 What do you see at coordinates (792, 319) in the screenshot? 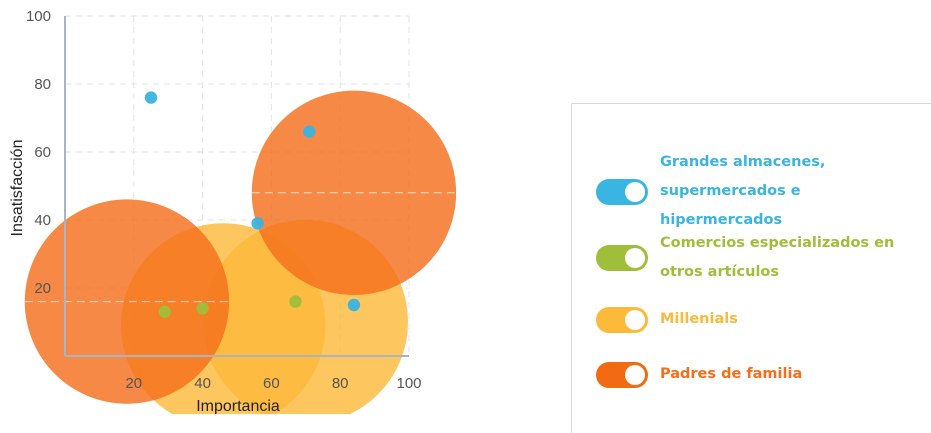
I see `legend-label-millenials: Millenials` at bounding box center [792, 319].